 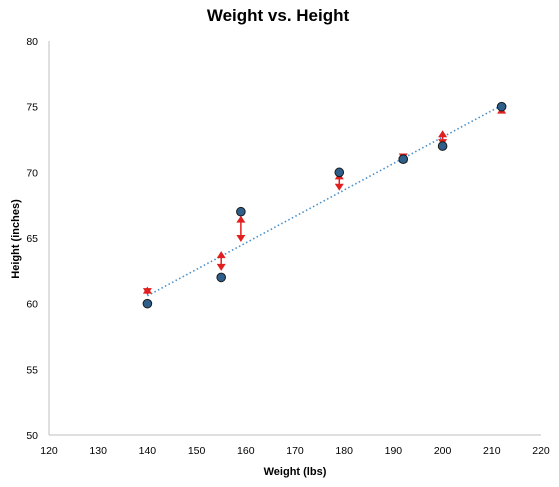 What do you see at coordinates (443, 451) in the screenshot?
I see `x-tick-label: 200` at bounding box center [443, 451].